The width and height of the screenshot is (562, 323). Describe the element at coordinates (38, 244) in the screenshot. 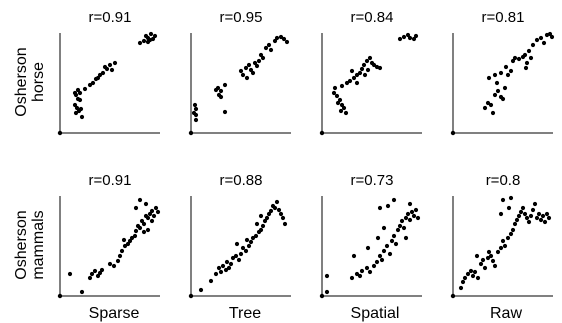

I see `row-label-line2: mammals` at that location.